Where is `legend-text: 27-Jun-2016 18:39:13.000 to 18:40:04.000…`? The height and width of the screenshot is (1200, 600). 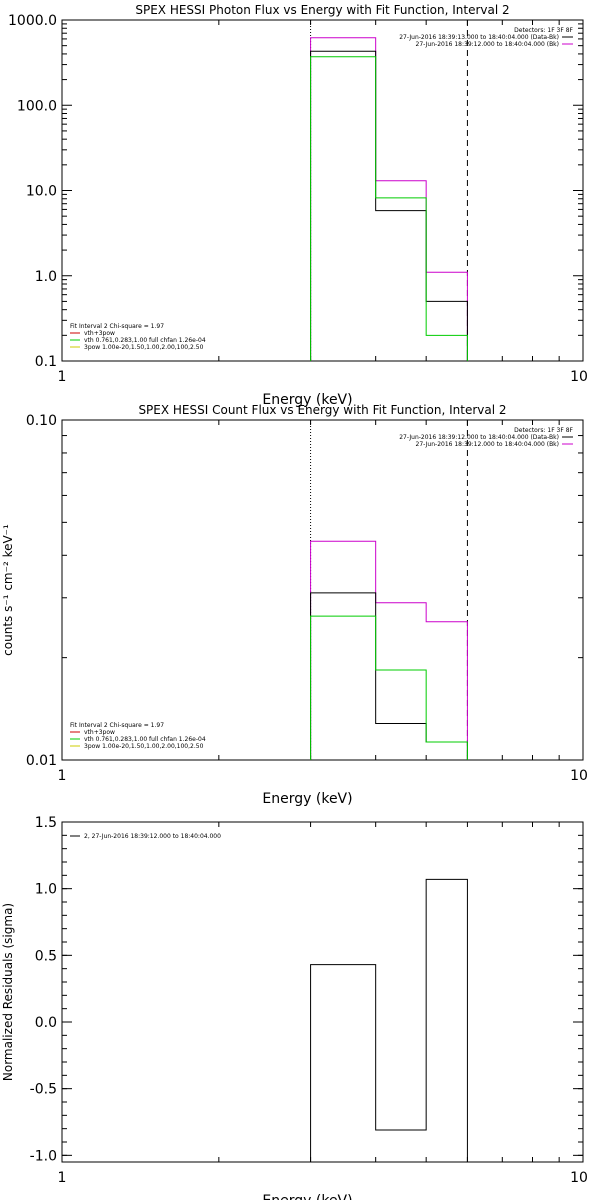 legend-text: 27-Jun-2016 18:39:13.000 to 18:40:04.000… is located at coordinates (479, 37).